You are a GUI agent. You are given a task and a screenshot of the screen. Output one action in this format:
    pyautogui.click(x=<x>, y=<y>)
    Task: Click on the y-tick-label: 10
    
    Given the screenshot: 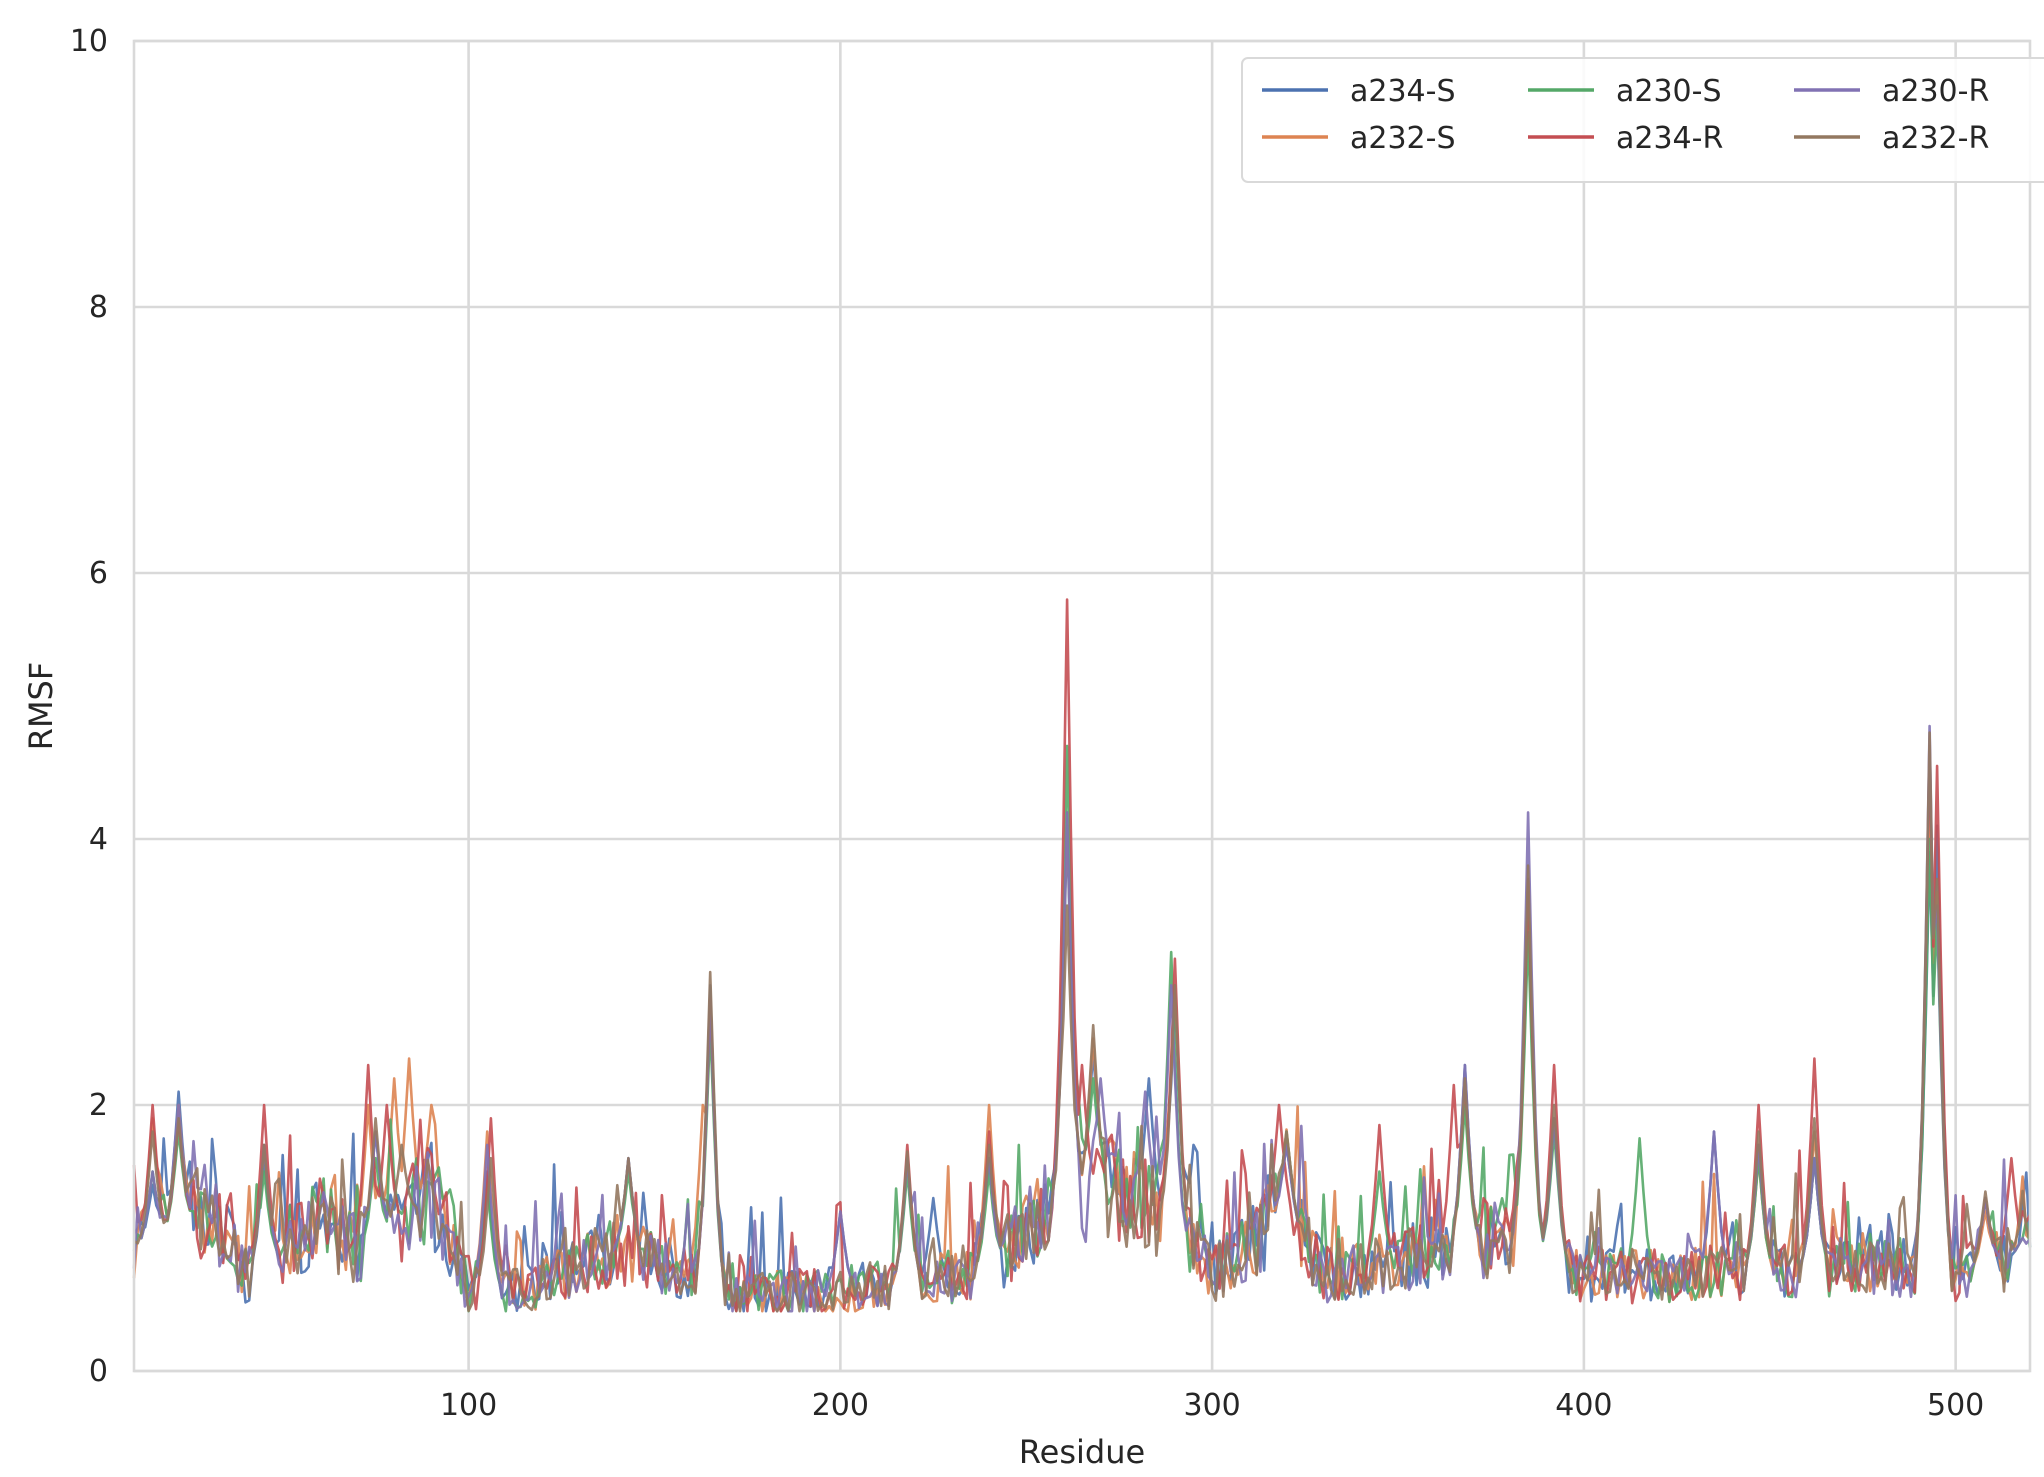 What is the action you would take?
    pyautogui.click(x=89, y=41)
    